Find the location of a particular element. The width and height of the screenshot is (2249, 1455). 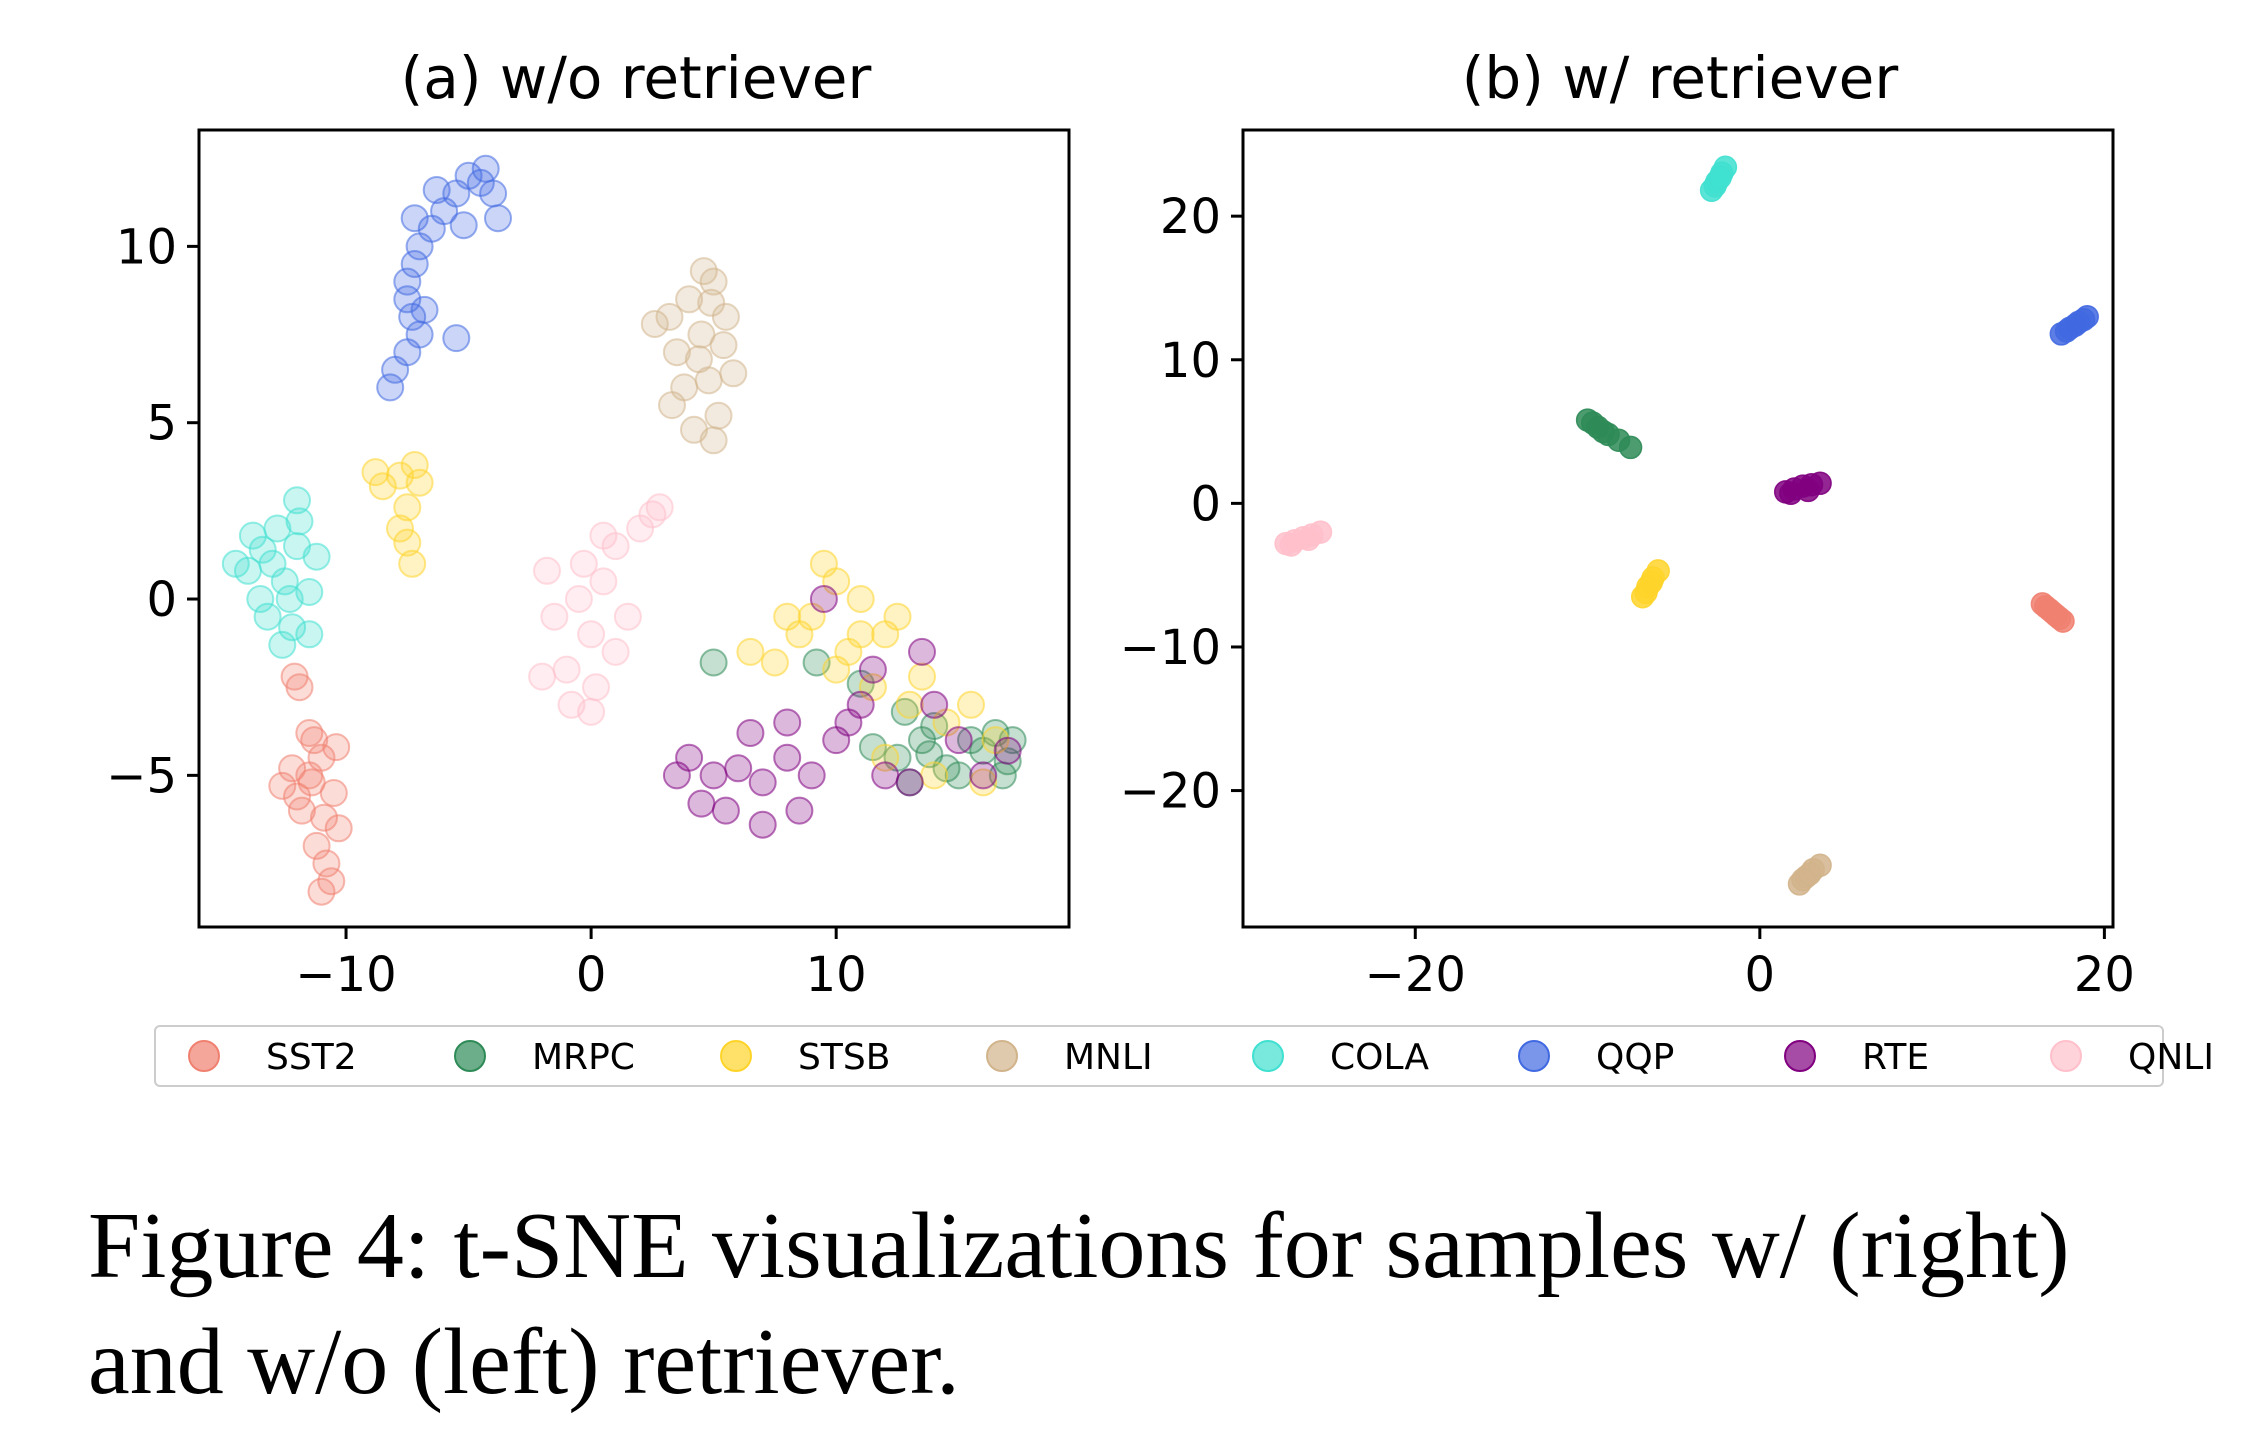

x-tick-label: 10 is located at coordinates (836, 975).